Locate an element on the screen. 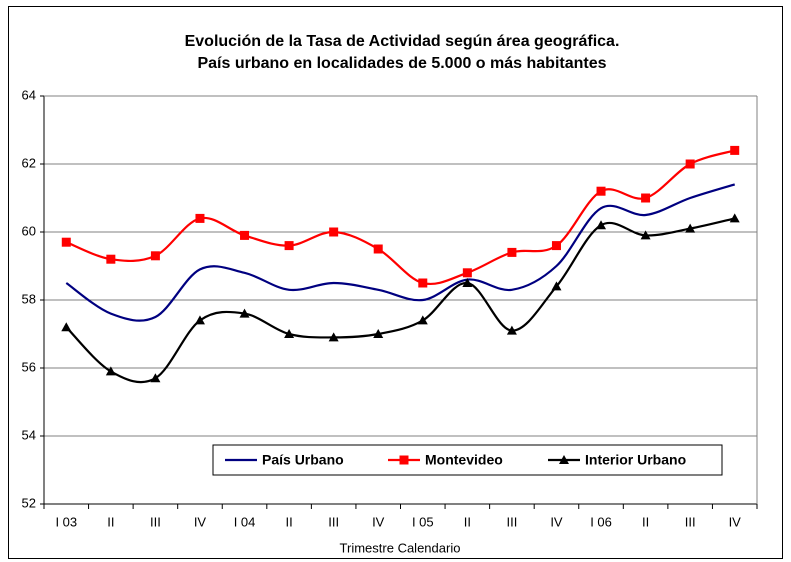 The width and height of the screenshot is (791, 562). legend-label: Interior Urbano is located at coordinates (635, 460).